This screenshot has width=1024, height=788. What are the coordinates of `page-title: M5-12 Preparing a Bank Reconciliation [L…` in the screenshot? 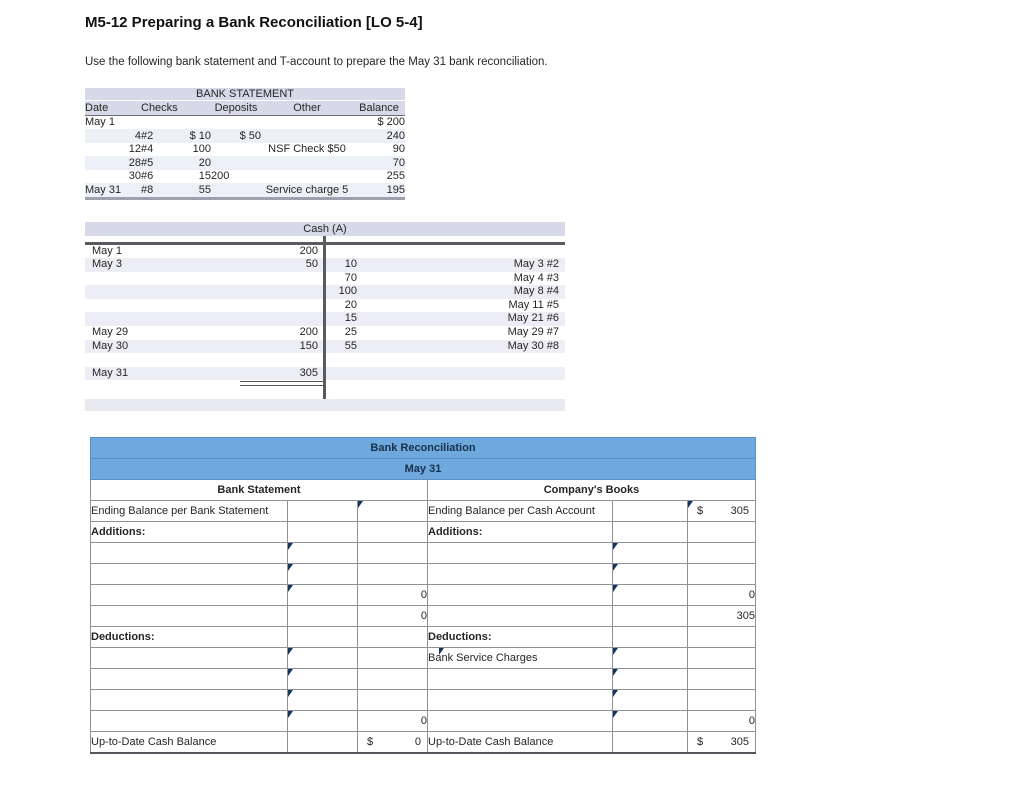 It's located at (254, 22).